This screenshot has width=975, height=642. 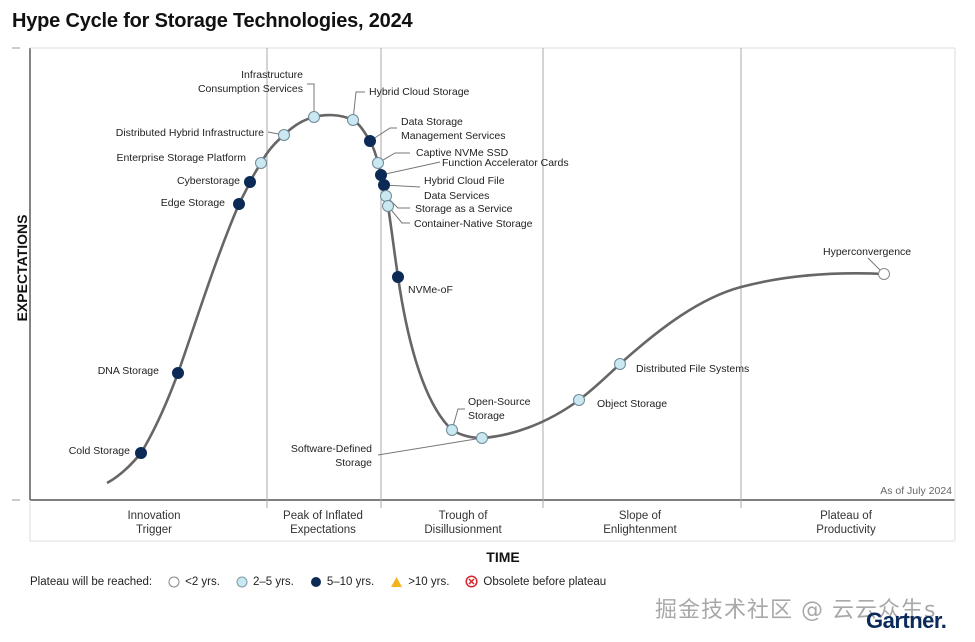 What do you see at coordinates (331, 449) in the screenshot?
I see `label-sds-line1: Software-Defined` at bounding box center [331, 449].